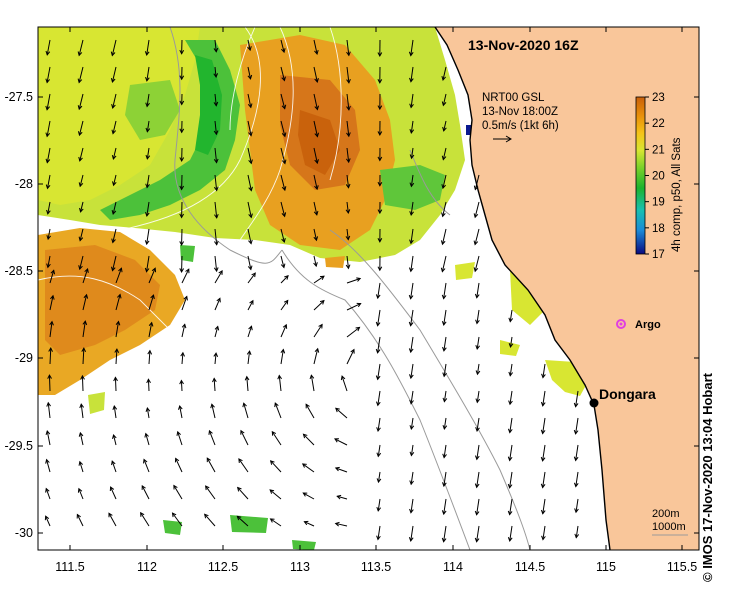 The height and width of the screenshot is (592, 739). I want to click on argo-label: Argo, so click(648, 325).